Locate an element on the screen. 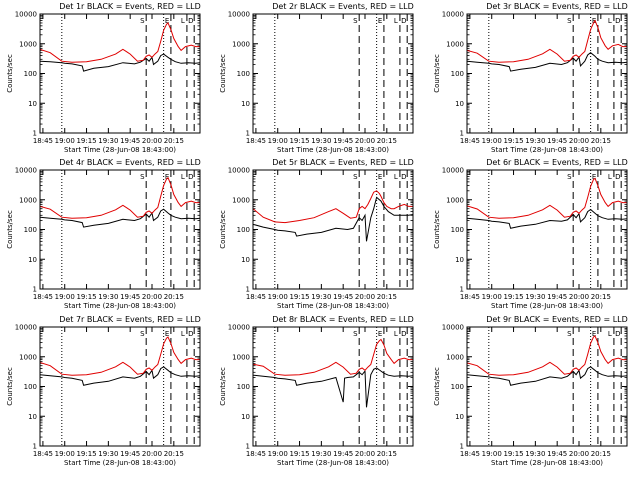 This screenshot has height=480, width=640. panel-title: Det 5r BLACK = Events, RED = LLD is located at coordinates (343, 162).